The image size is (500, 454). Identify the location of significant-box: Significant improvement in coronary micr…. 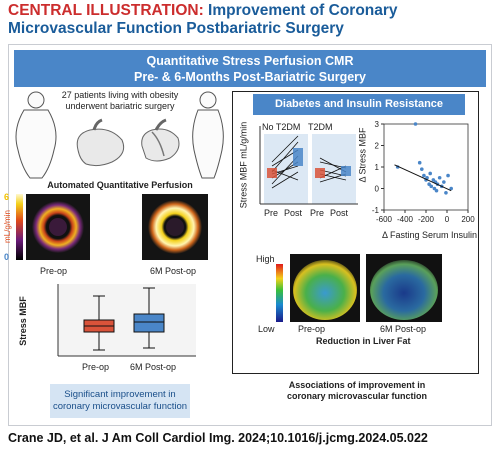
(120, 401).